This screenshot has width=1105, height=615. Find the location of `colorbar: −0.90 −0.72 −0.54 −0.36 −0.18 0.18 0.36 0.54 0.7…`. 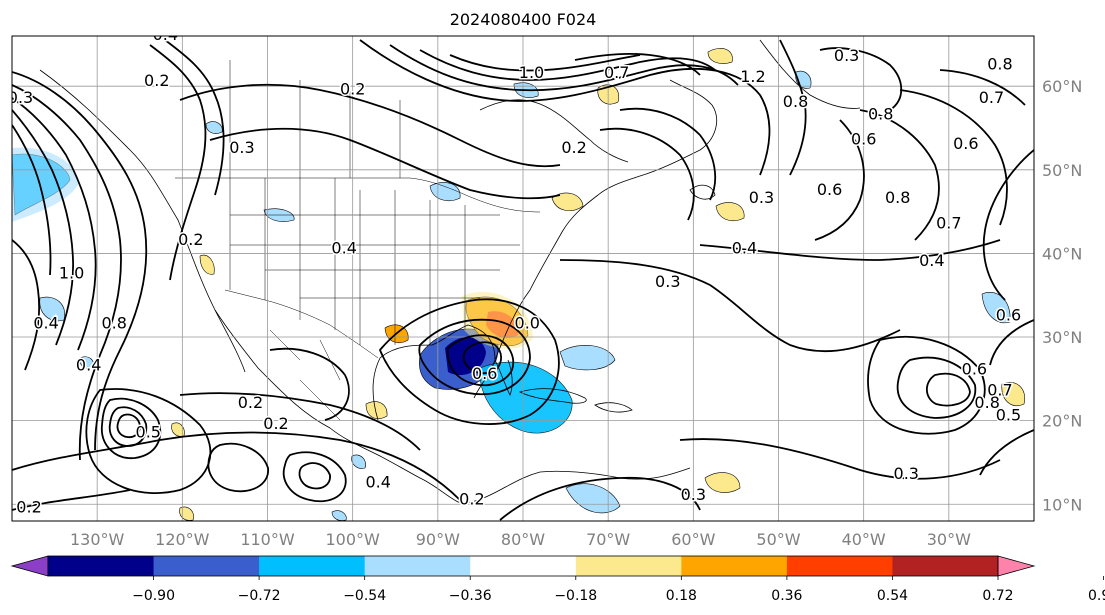

colorbar: −0.90 −0.72 −0.54 −0.36 −0.18 0.18 0.36 0.54 0.7… is located at coordinates (557, 579).